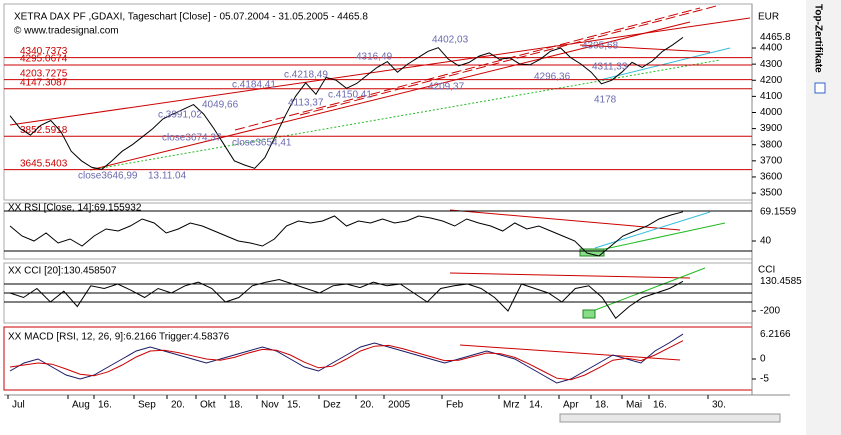 This screenshot has height=435, width=841. Describe the element at coordinates (66, 31) in the screenshot. I see `source: © www.tradesignal.com` at that location.